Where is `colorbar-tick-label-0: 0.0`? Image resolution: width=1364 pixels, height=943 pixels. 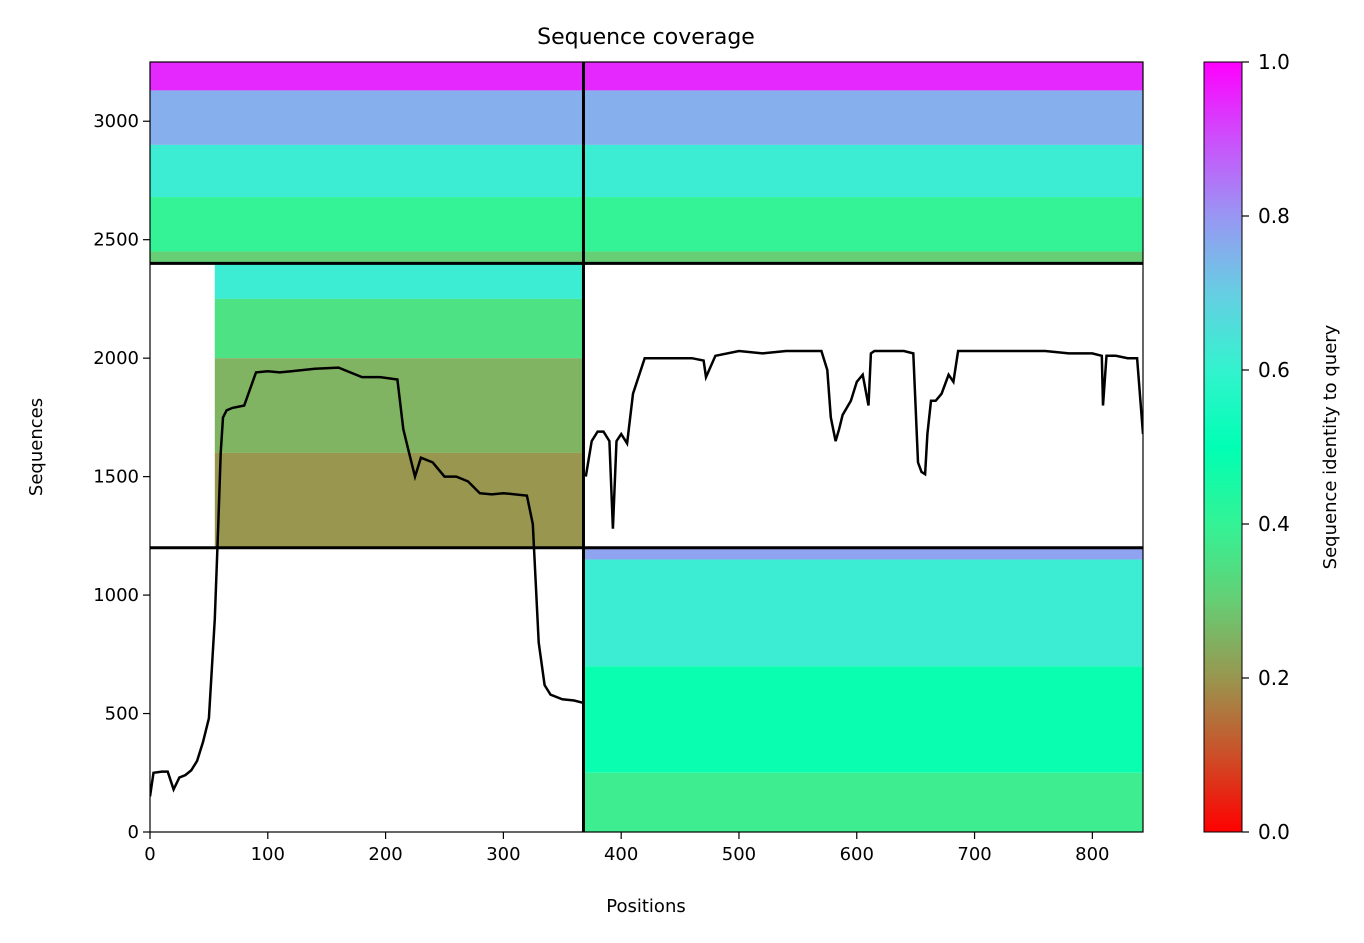 colorbar-tick-label-0: 0.0 is located at coordinates (1274, 832).